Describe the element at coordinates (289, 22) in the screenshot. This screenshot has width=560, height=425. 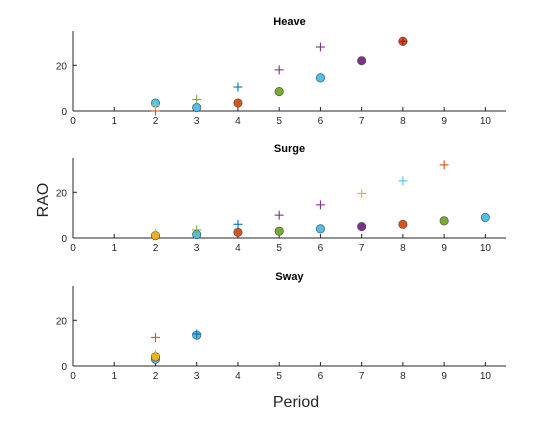
I see `subplot-title-heave: Heave` at that location.